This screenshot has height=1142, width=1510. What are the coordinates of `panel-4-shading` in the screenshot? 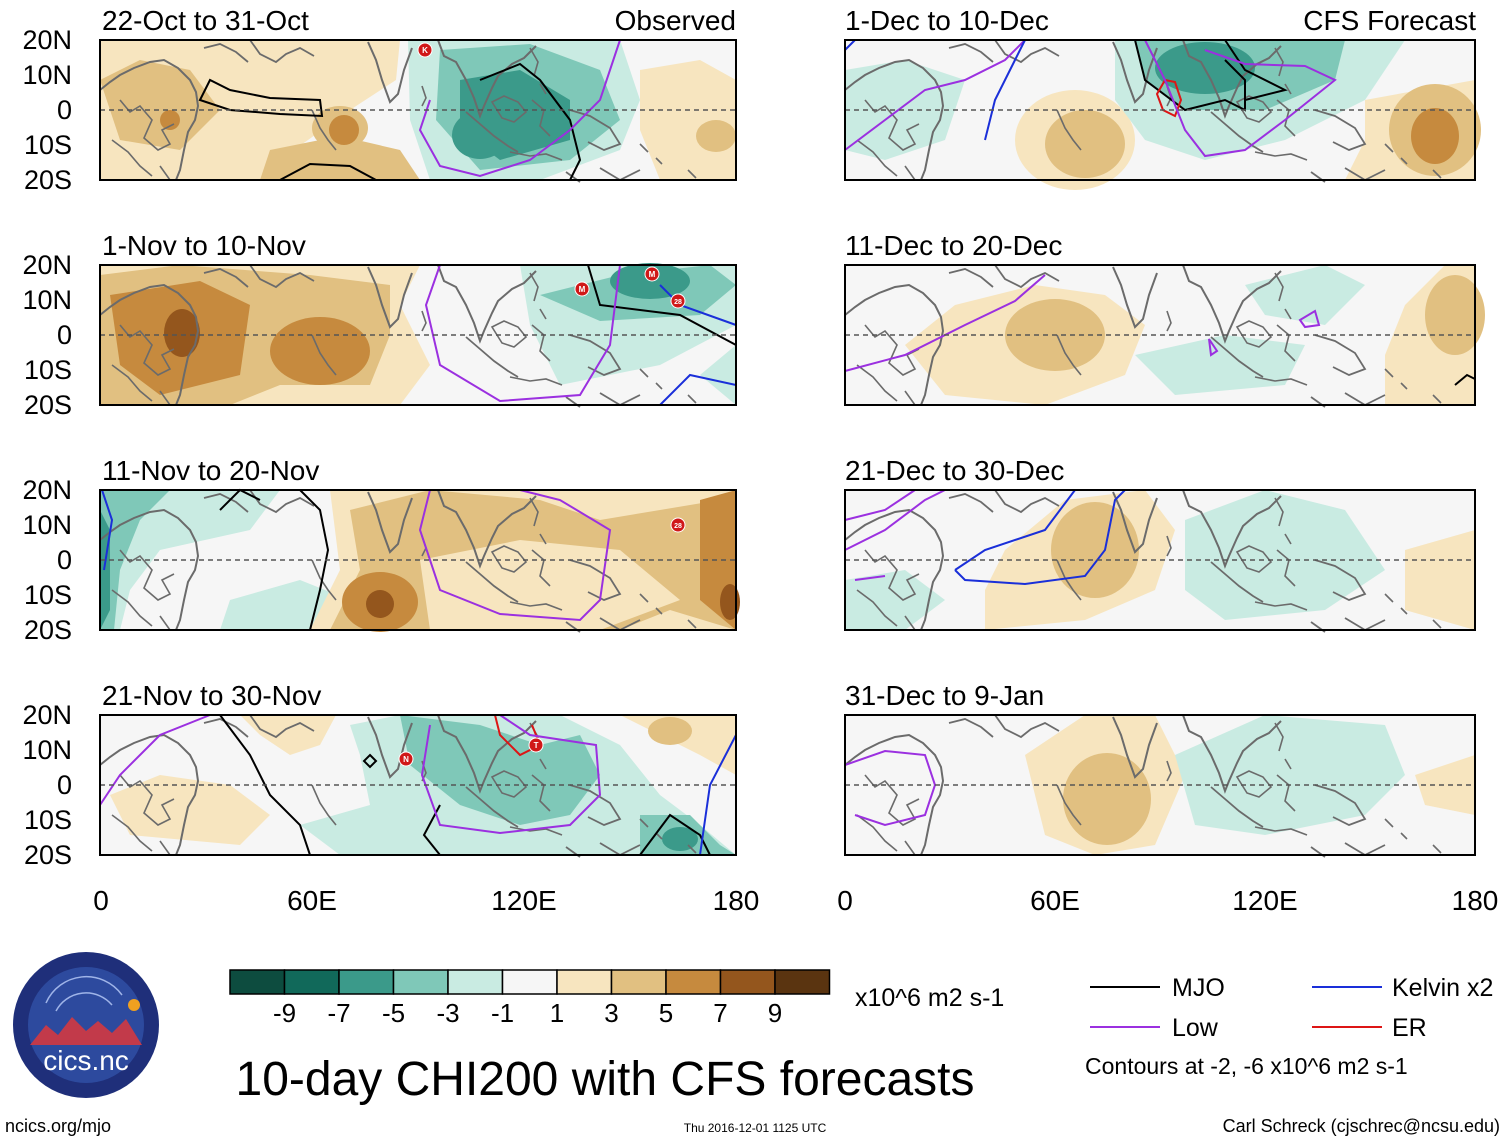 It's located at (1163, 115).